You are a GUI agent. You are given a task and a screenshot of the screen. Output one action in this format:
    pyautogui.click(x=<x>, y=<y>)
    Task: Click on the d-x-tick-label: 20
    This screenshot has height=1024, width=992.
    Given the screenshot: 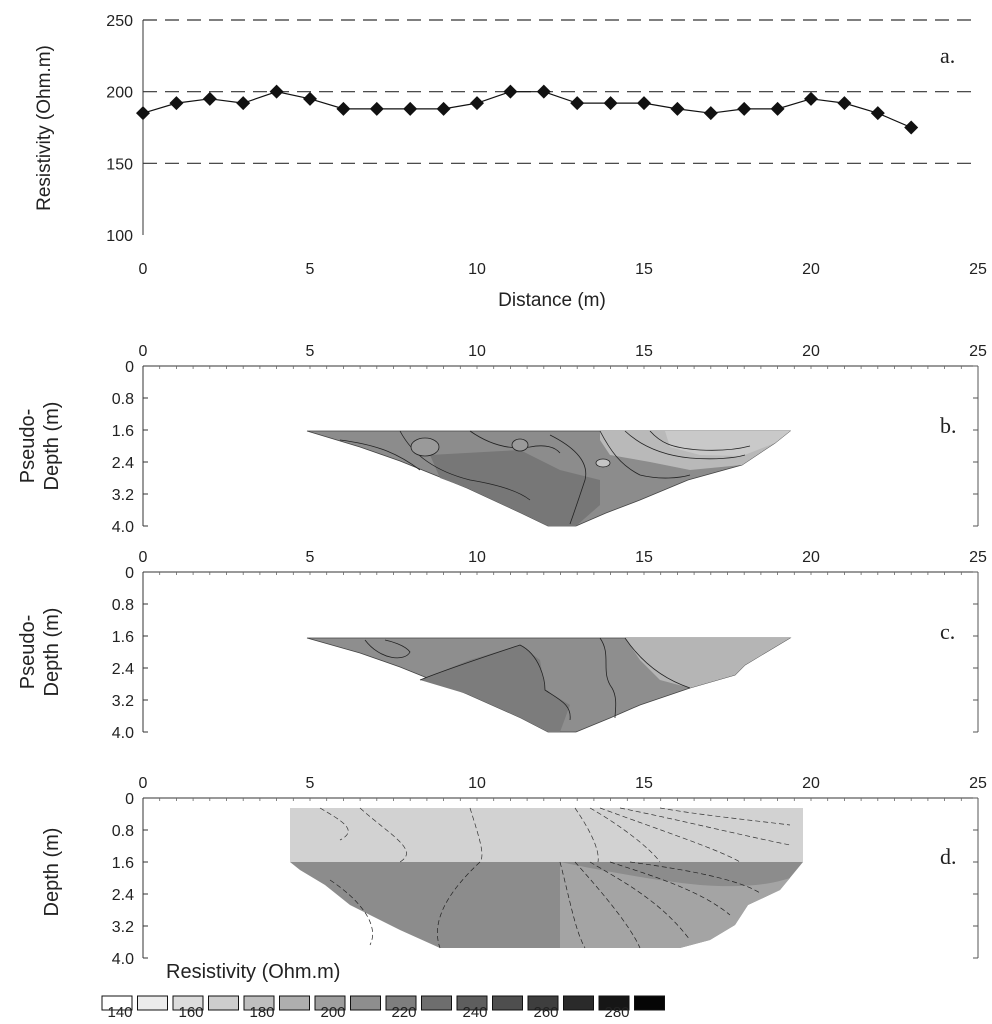 What is the action you would take?
    pyautogui.click(x=811, y=783)
    